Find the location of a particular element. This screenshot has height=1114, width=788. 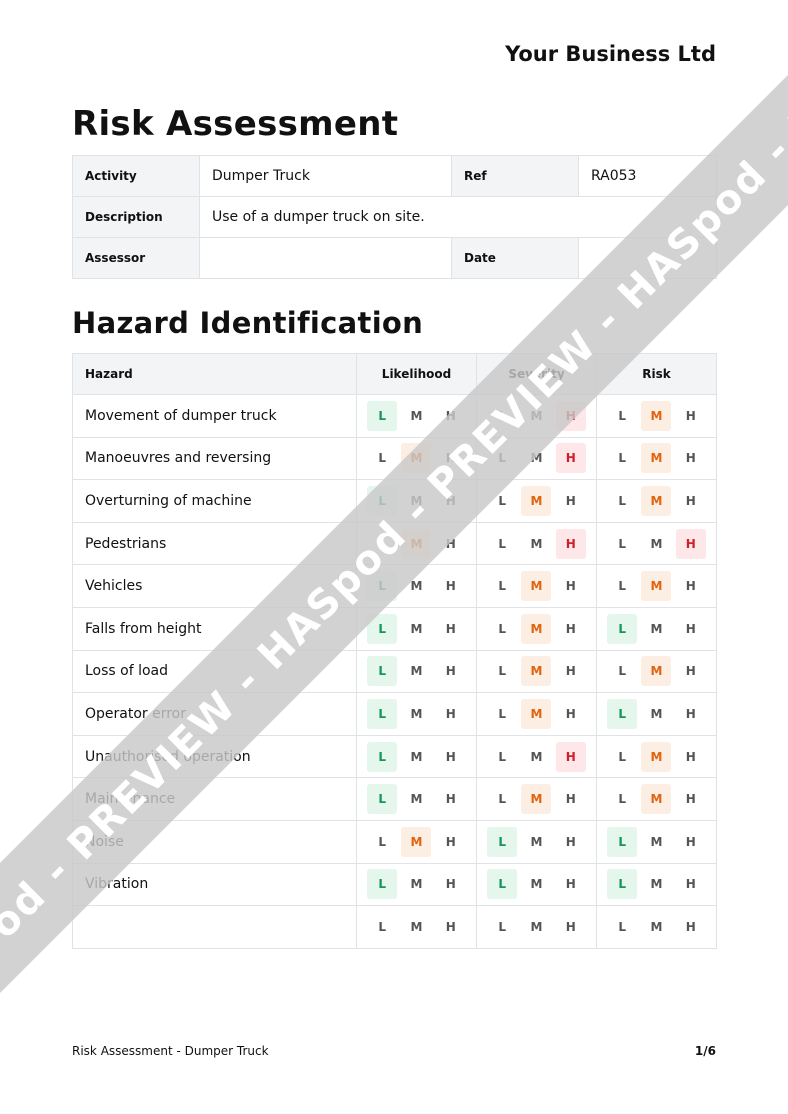

info-row: Activity Dumper Truck Ref RA053 is located at coordinates (394, 176).